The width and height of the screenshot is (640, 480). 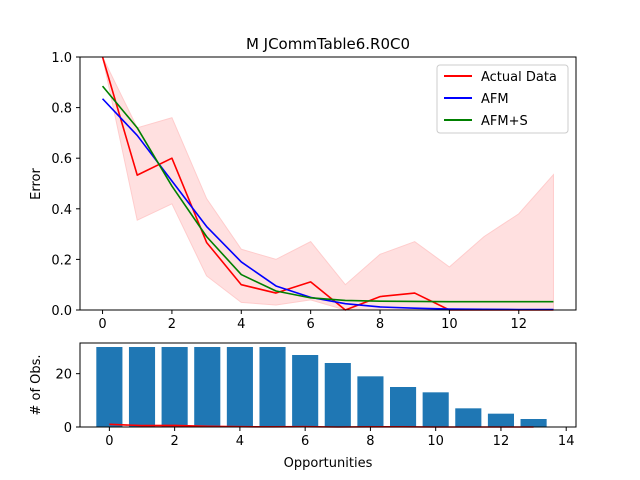 What do you see at coordinates (63, 375) in the screenshot?
I see `bottom-y-tick-label: 20` at bounding box center [63, 375].